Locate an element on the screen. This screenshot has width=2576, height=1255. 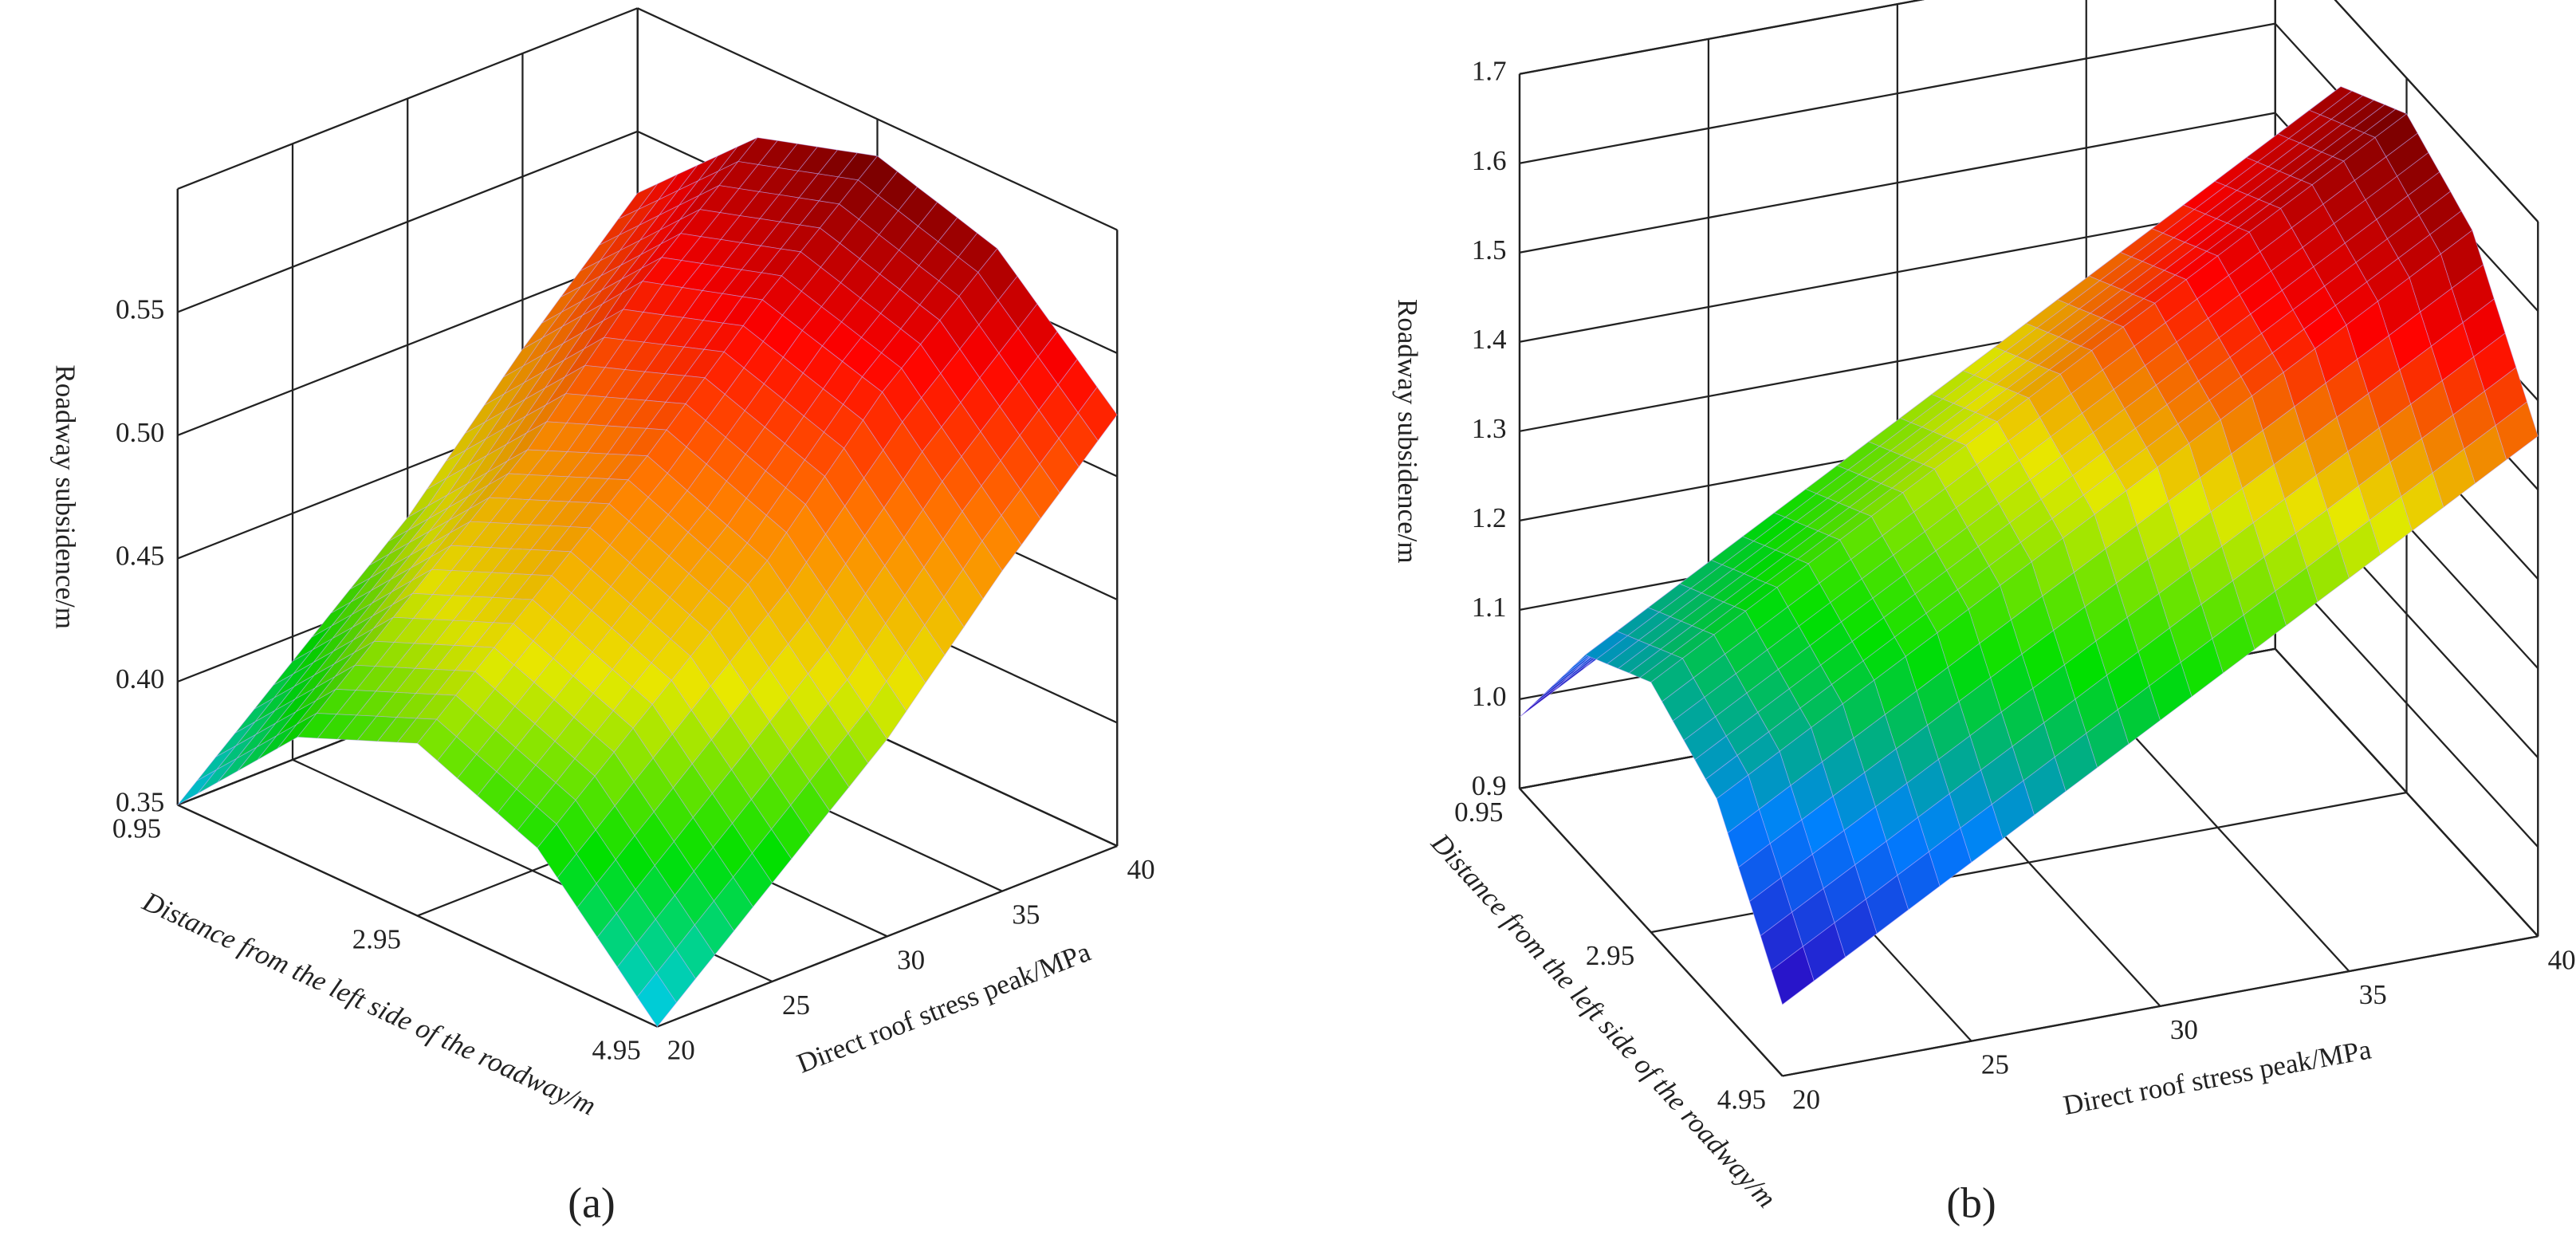
z-tick-label: 1.1 is located at coordinates (1490, 608).